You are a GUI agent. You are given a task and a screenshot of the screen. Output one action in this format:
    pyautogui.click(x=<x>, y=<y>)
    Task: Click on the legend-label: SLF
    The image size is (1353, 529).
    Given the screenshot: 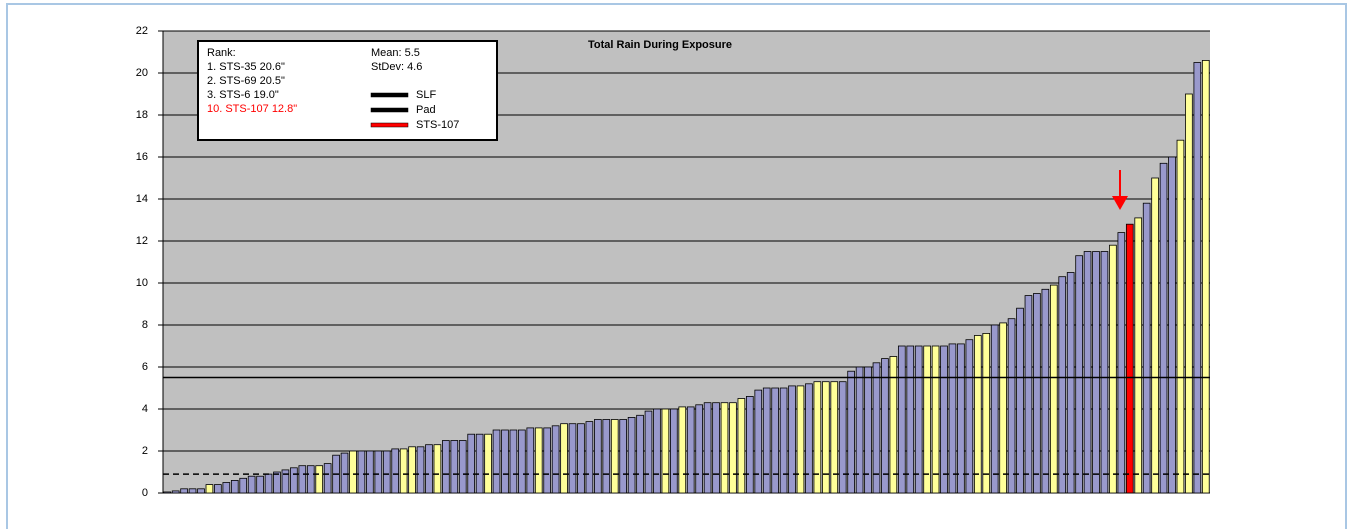 What is the action you would take?
    pyautogui.click(x=426, y=95)
    